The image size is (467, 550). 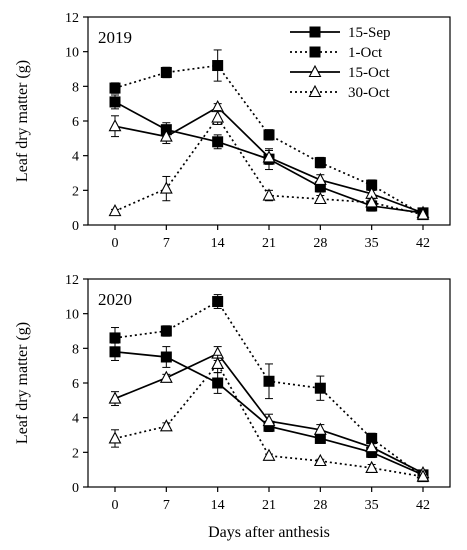 I want to click on legend-label: 15-Sep, so click(x=369, y=33).